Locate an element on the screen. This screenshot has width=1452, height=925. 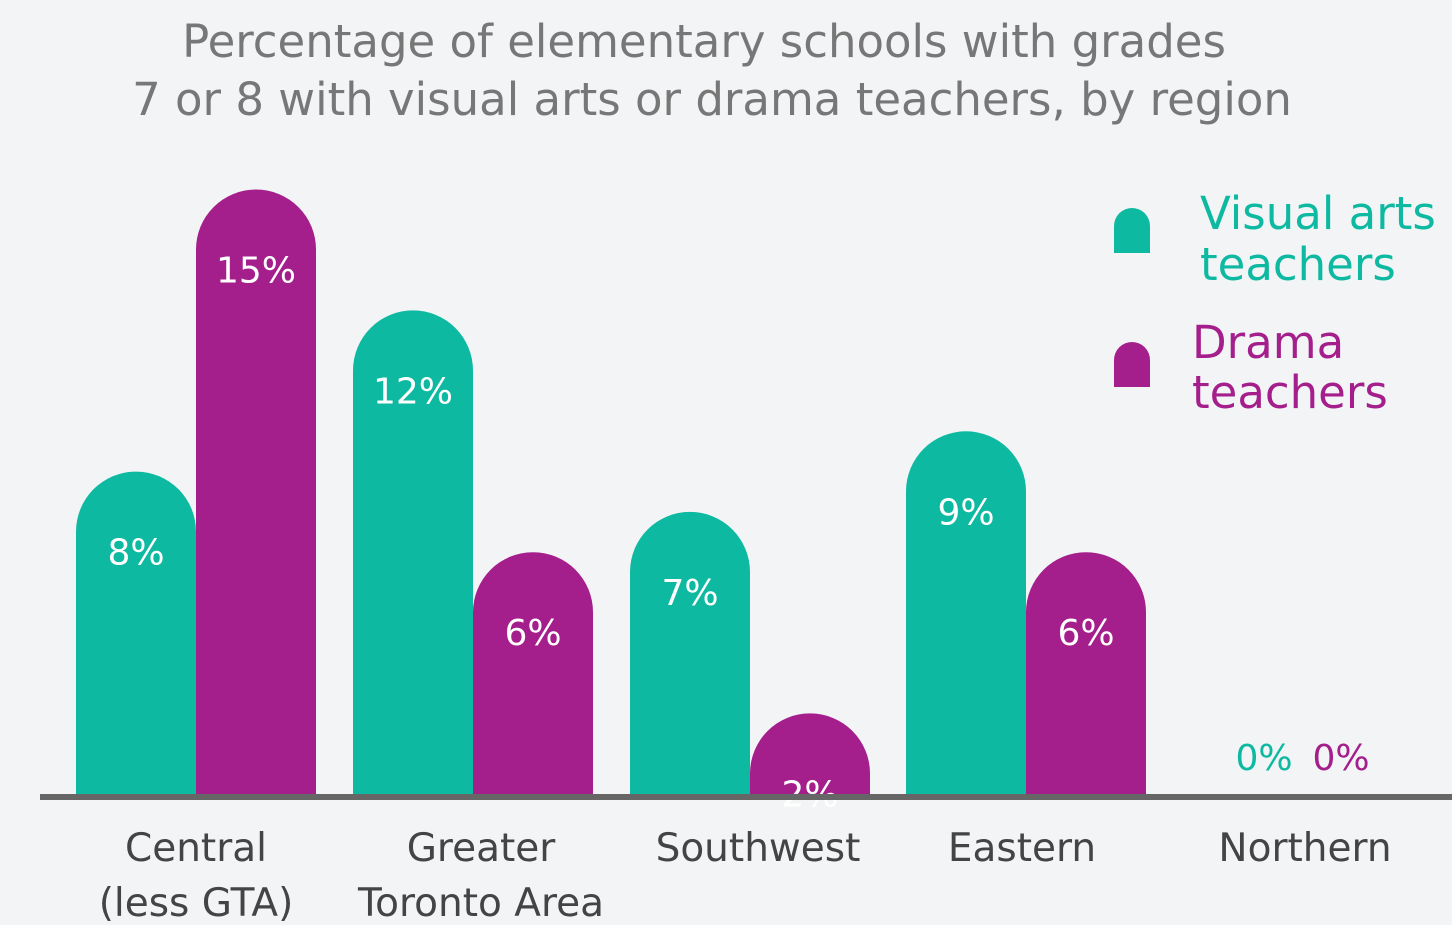
value-label-series-1-cat-1: 6% is located at coordinates (532, 633).